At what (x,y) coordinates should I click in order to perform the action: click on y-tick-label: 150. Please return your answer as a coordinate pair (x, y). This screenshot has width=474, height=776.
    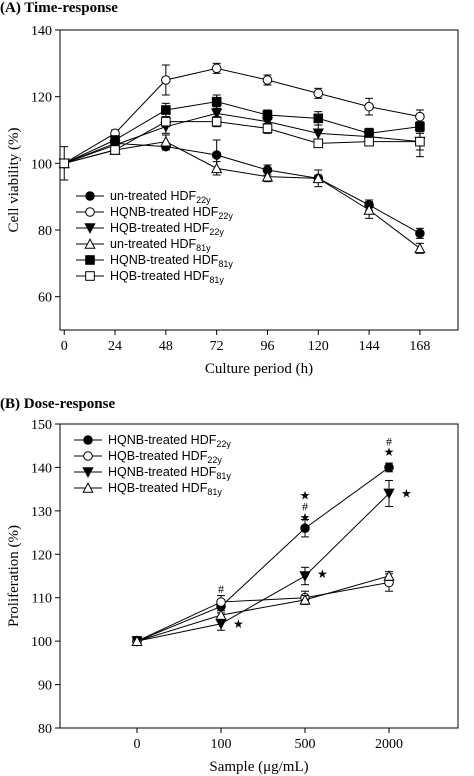
    Looking at the image, I should click on (41, 425).